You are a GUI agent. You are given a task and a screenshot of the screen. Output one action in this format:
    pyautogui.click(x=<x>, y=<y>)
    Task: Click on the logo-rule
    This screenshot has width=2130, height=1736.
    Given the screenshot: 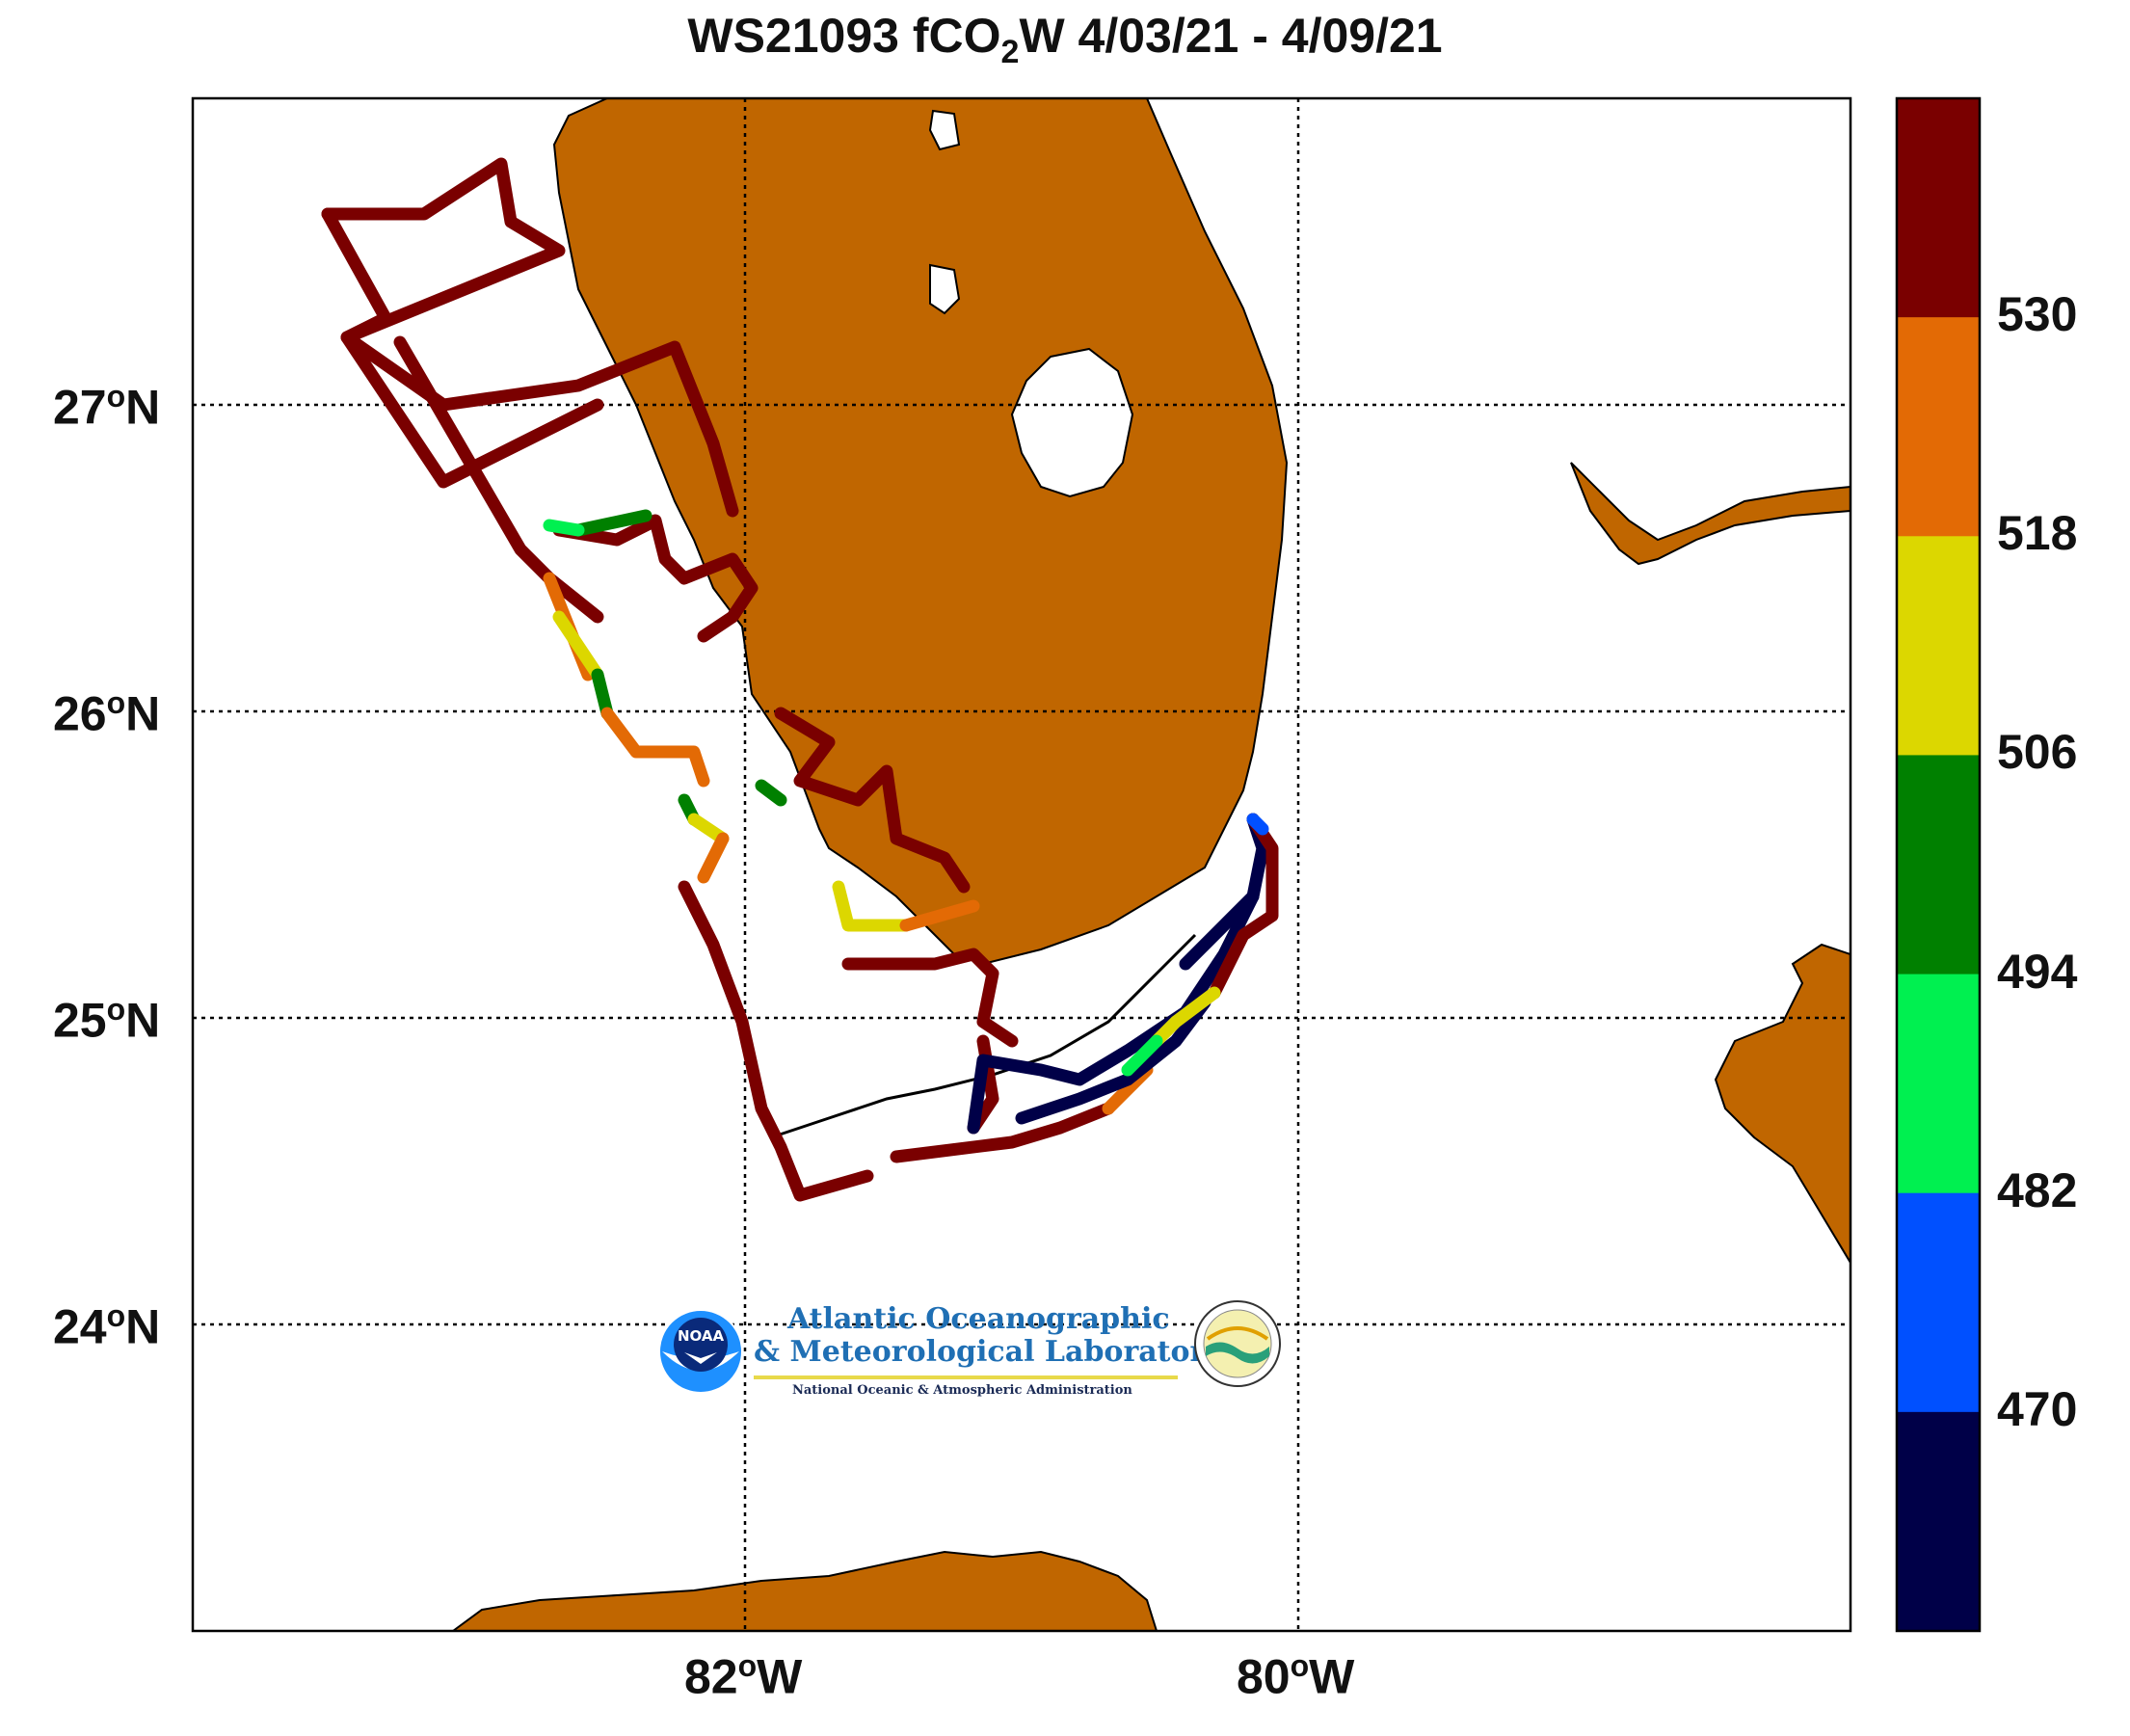 What is the action you would take?
    pyautogui.click(x=966, y=1377)
    